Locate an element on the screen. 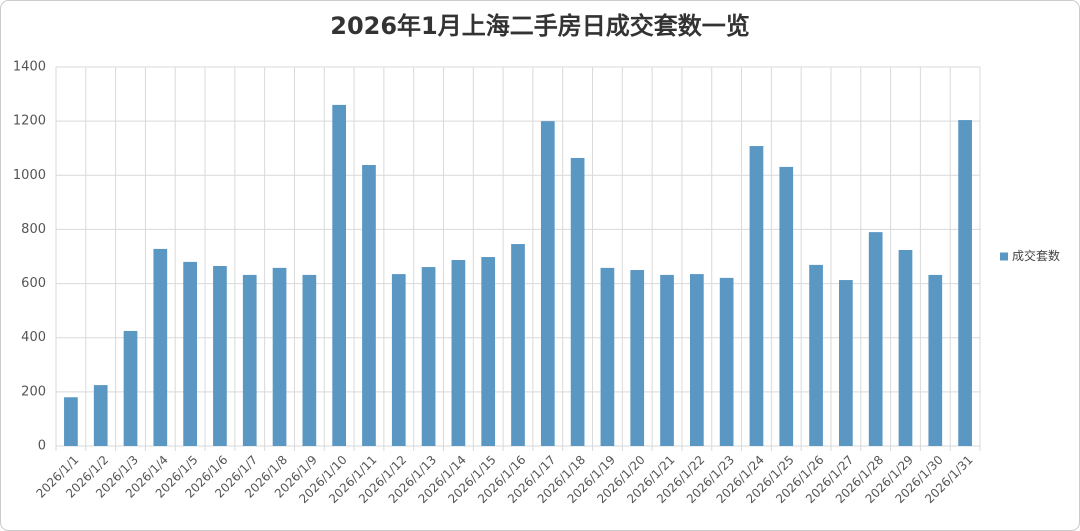 This screenshot has height=531, width=1080. y-tick-label: 0 is located at coordinates (42, 446).